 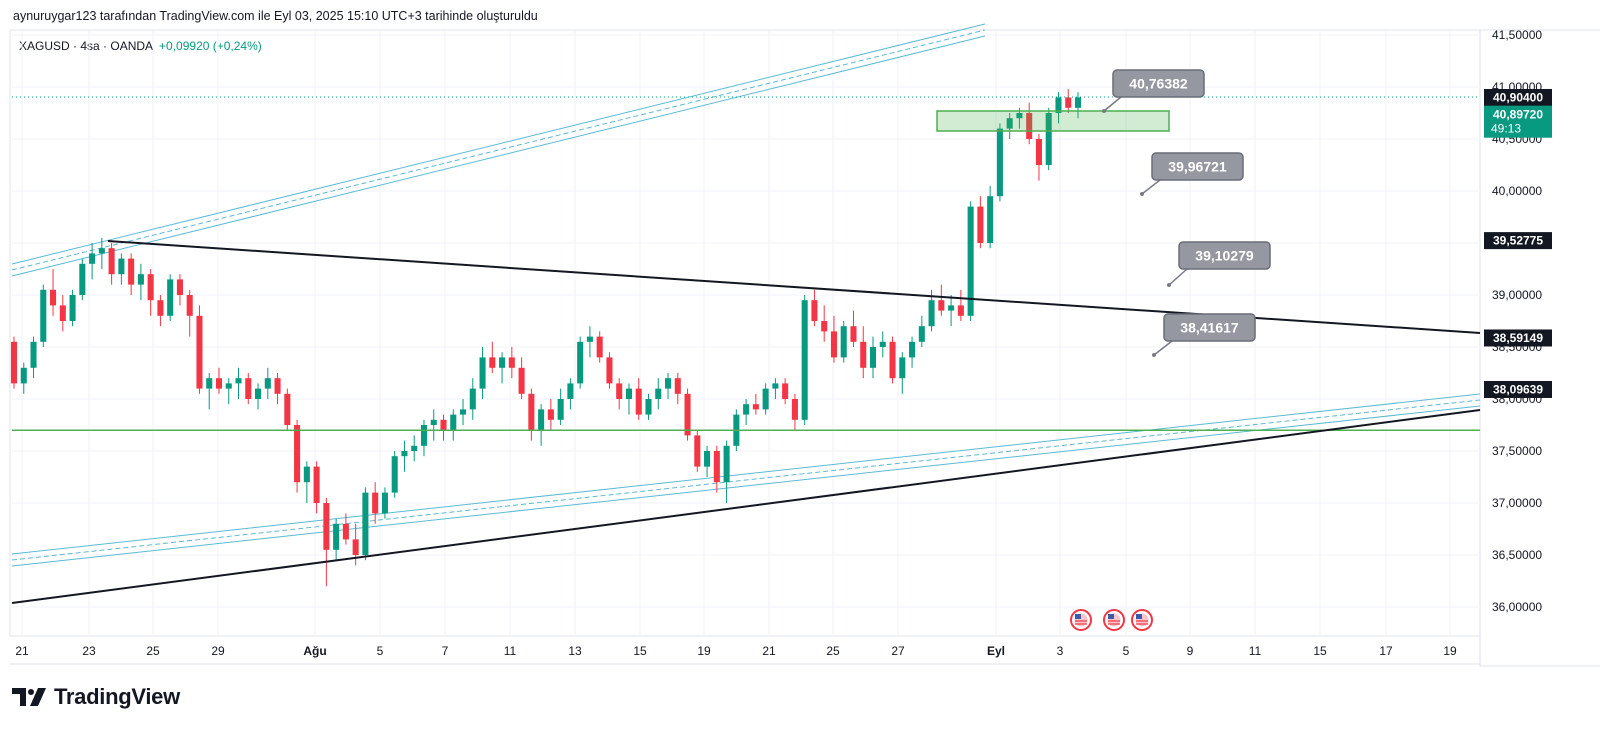 What do you see at coordinates (1518, 338) in the screenshot?
I see `price-badge: 38,59149` at bounding box center [1518, 338].